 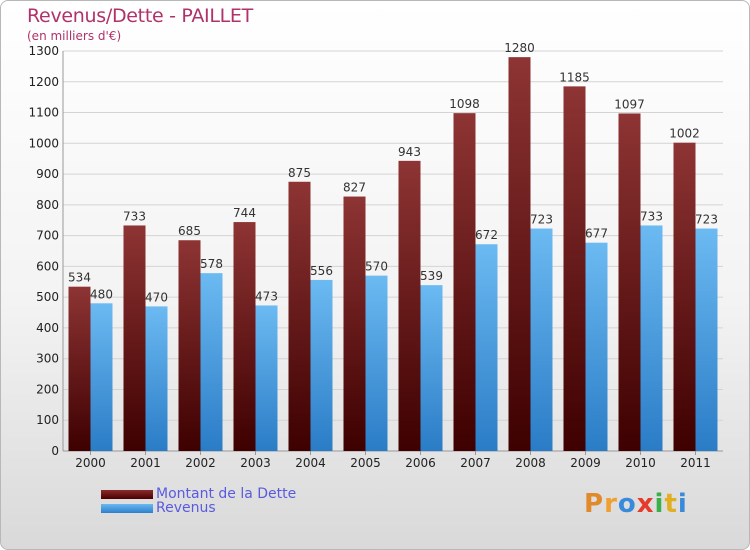 I want to click on data-label-dette-2002: 685, so click(x=189, y=231).